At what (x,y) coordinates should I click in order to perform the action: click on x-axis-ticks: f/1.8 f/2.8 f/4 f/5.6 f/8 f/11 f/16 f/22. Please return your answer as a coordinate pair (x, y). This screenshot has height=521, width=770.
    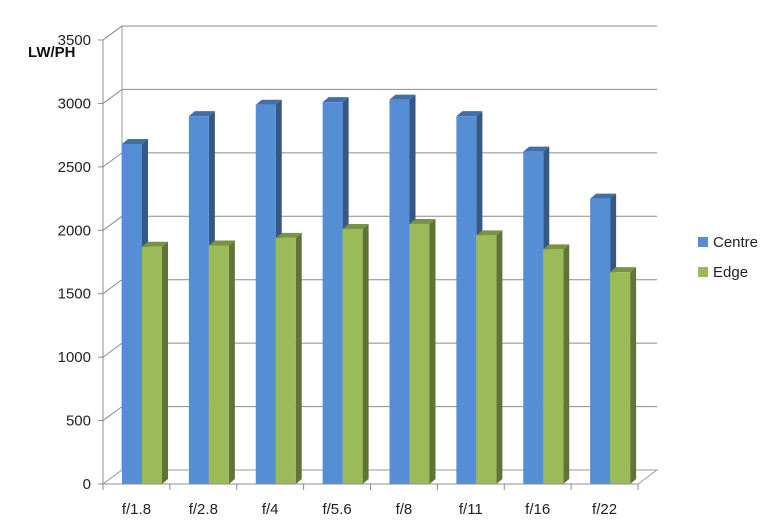
    Looking at the image, I should click on (370, 500).